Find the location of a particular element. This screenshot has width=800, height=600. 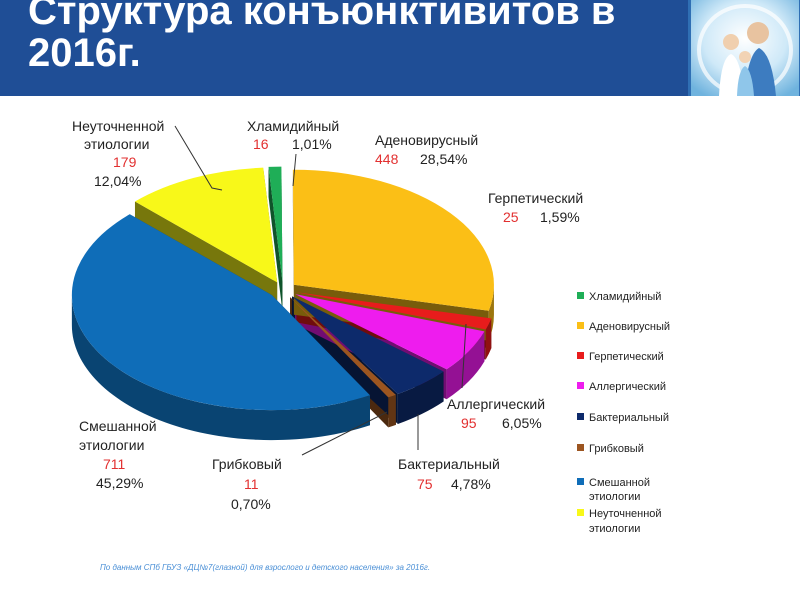

label-name: Аллергический is located at coordinates (496, 404).